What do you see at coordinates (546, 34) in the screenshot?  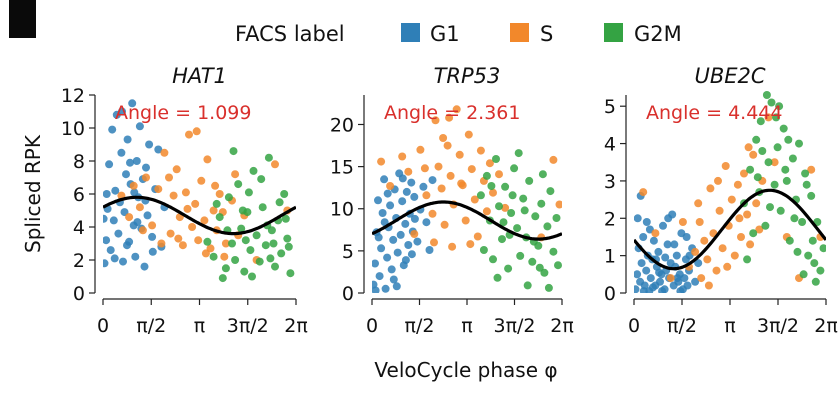 I see `legend-label-s: S` at bounding box center [546, 34].